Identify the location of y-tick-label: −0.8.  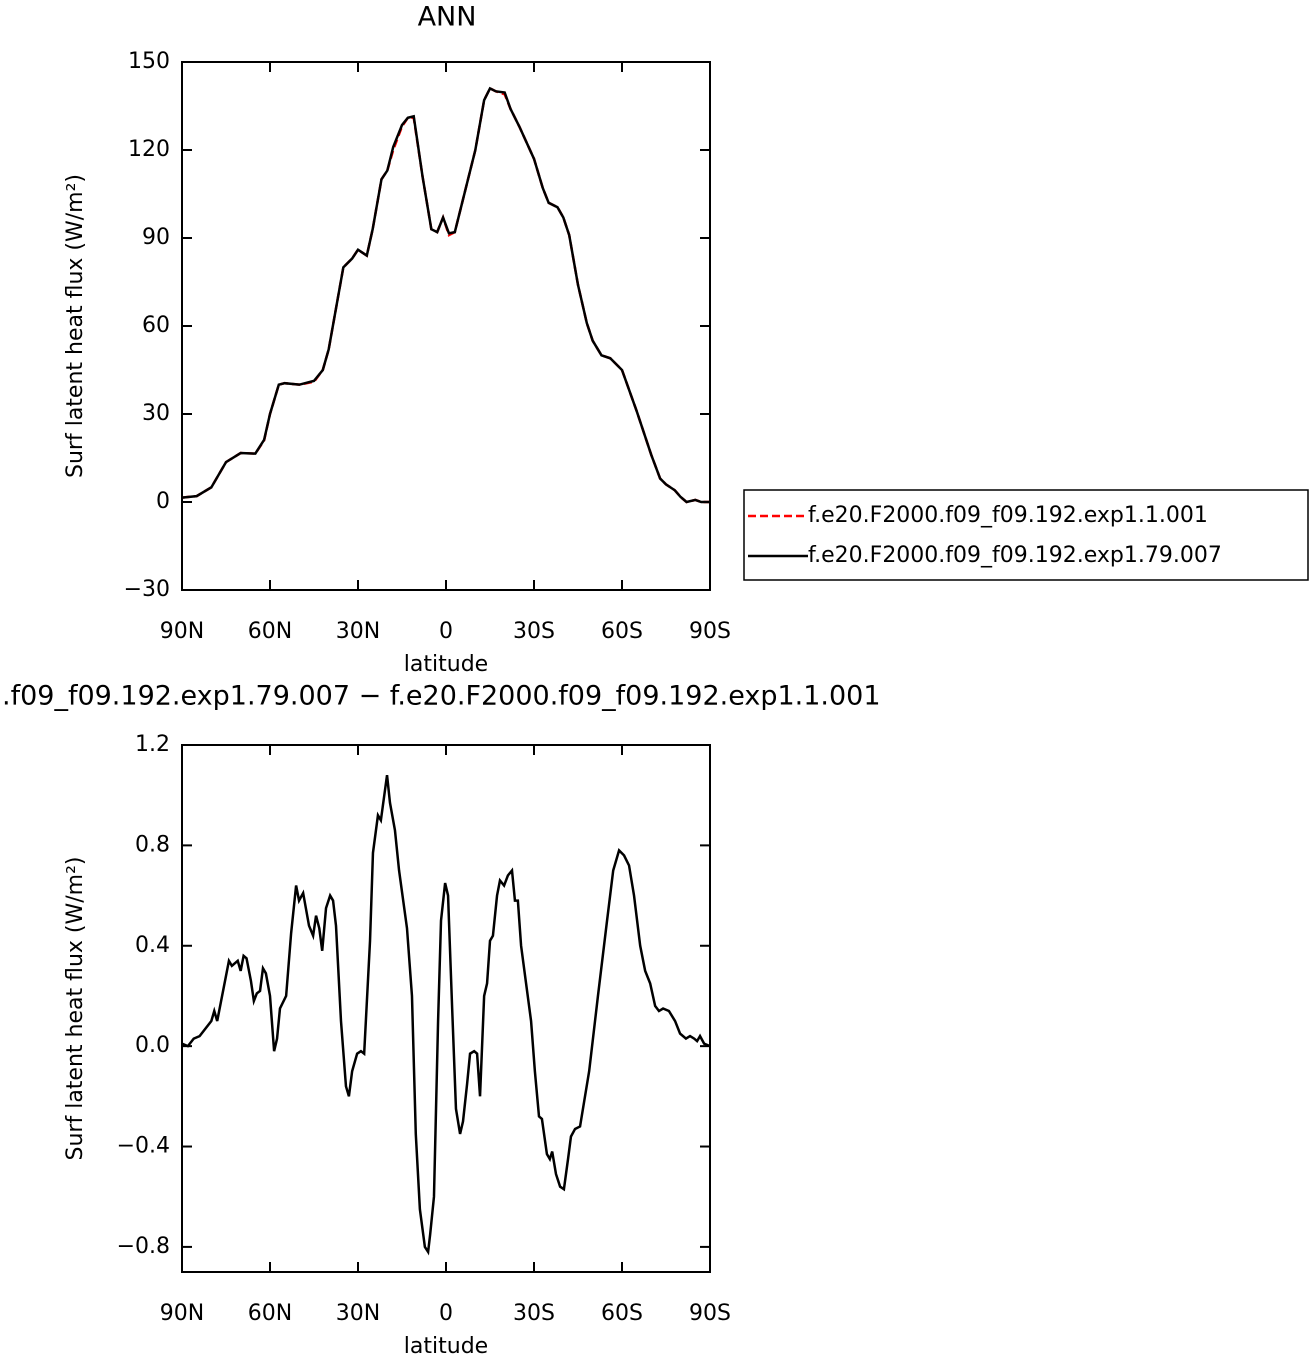
(143, 1246).